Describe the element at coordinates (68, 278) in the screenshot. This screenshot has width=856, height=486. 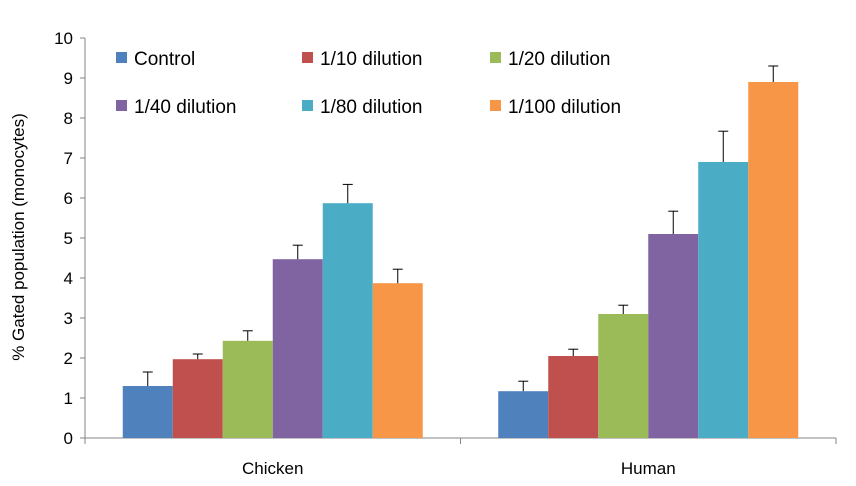
I see `y-tick-label: 4` at that location.